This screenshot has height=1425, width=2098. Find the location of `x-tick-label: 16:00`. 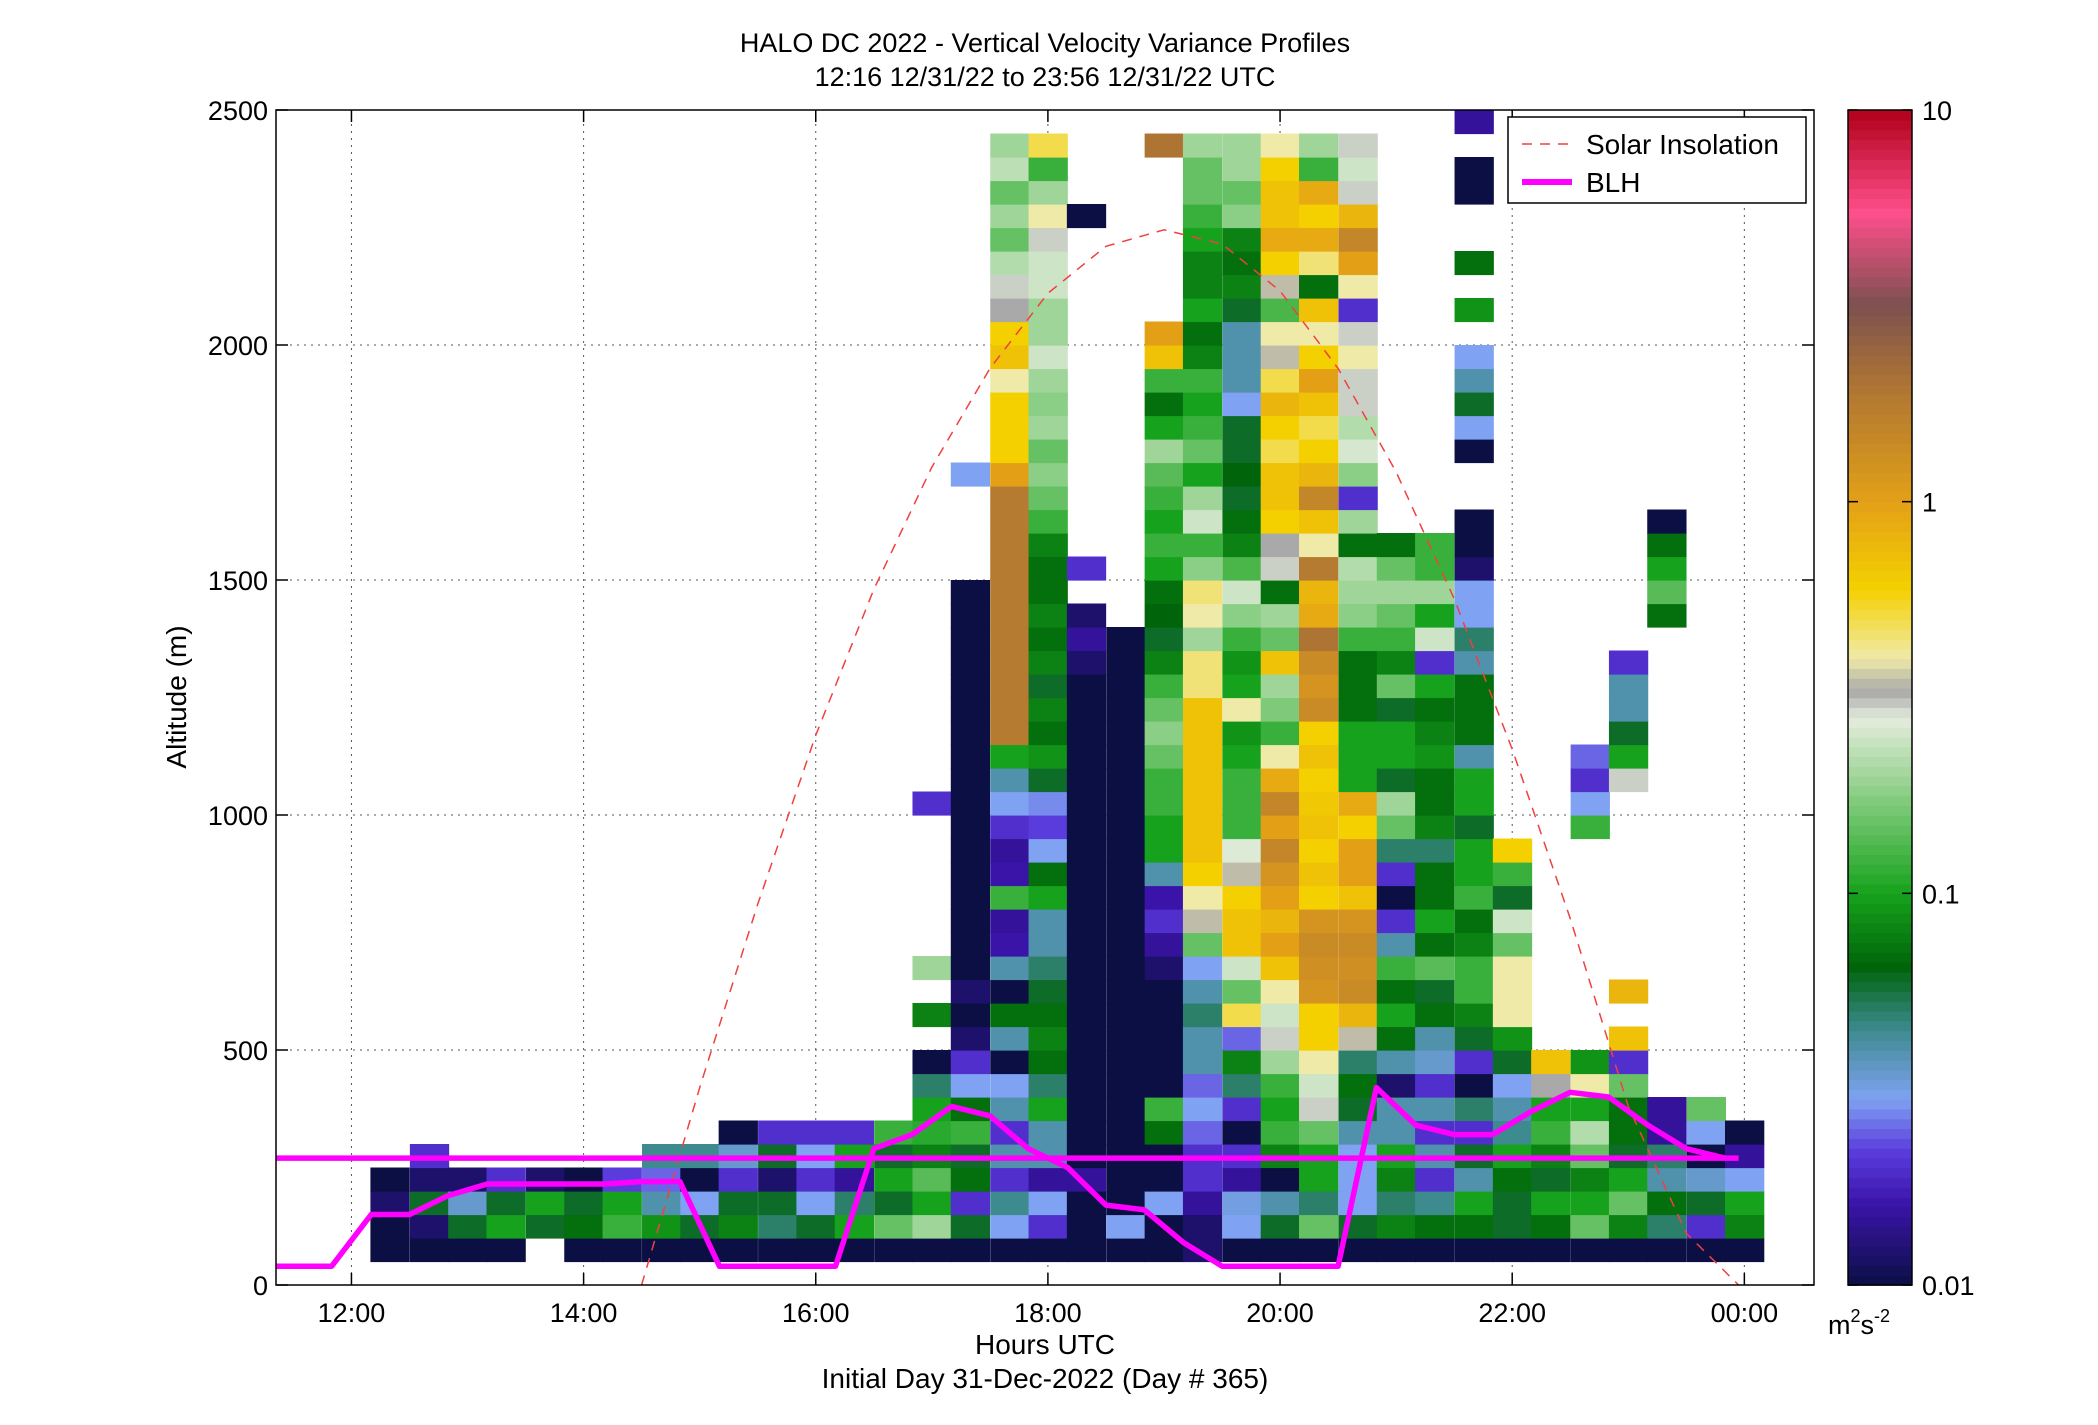

x-tick-label: 16:00 is located at coordinates (816, 1313).